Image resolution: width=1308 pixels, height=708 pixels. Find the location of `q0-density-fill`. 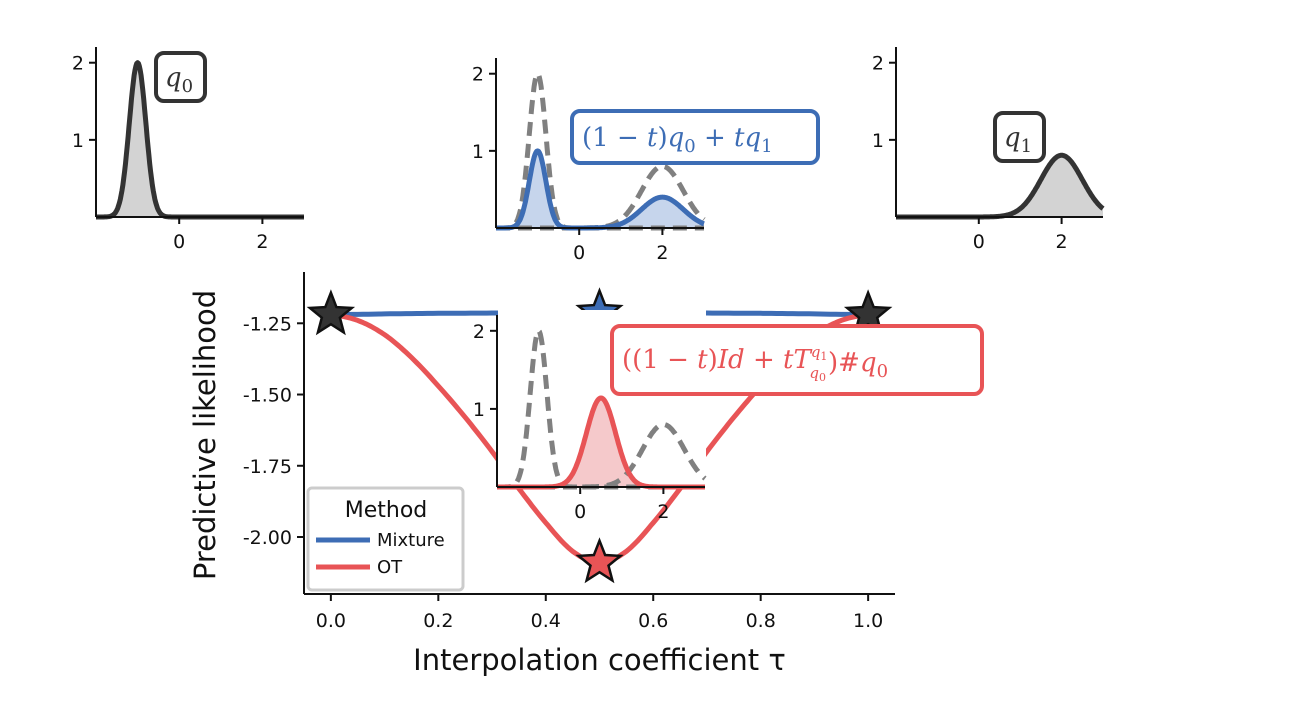

q0-density-fill is located at coordinates (200, 140).